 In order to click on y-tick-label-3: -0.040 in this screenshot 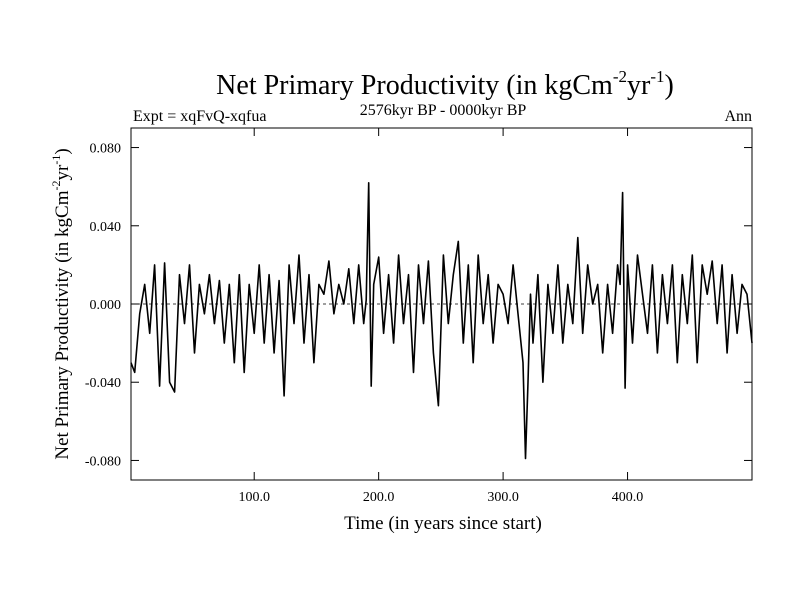, I will do `click(103, 383)`.